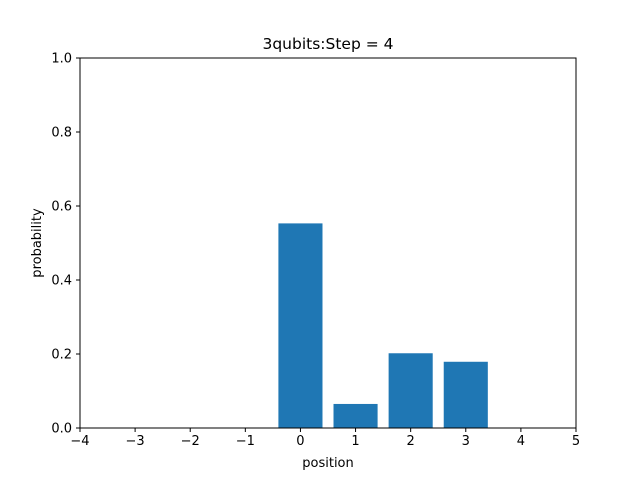 This screenshot has width=640, height=480. I want to click on y-axis-ticks: 0.0 0.2 0.4 0.6 0.8 1.0, so click(65, 244).